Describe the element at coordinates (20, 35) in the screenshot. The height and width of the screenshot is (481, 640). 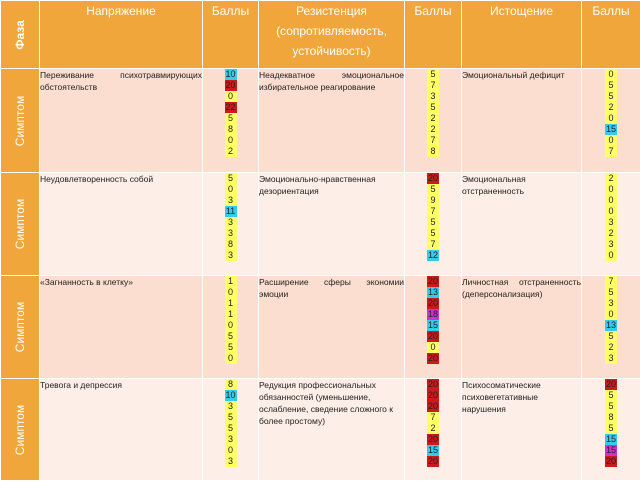
I see `header-phase-label: Фаза` at that location.